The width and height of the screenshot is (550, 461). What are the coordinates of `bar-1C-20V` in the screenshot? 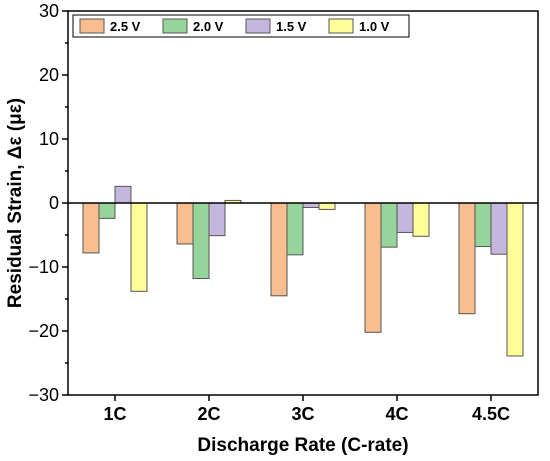 It's located at (107, 210).